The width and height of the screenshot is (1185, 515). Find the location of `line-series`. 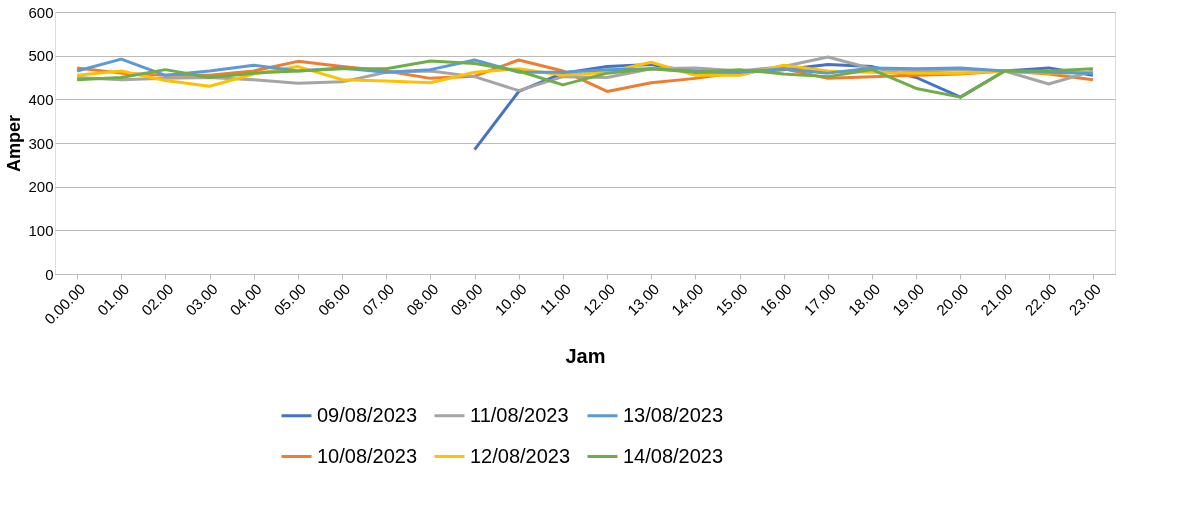

line-series is located at coordinates (585, 79).